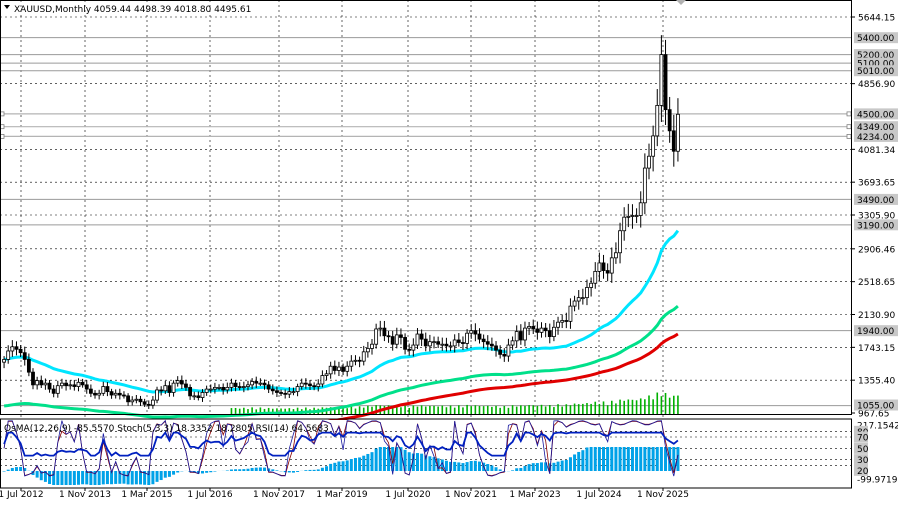 Image resolution: width=898 pixels, height=507 pixels. What do you see at coordinates (876, 349) in the screenshot?
I see `price-tick-label: 1743.15` at bounding box center [876, 349].